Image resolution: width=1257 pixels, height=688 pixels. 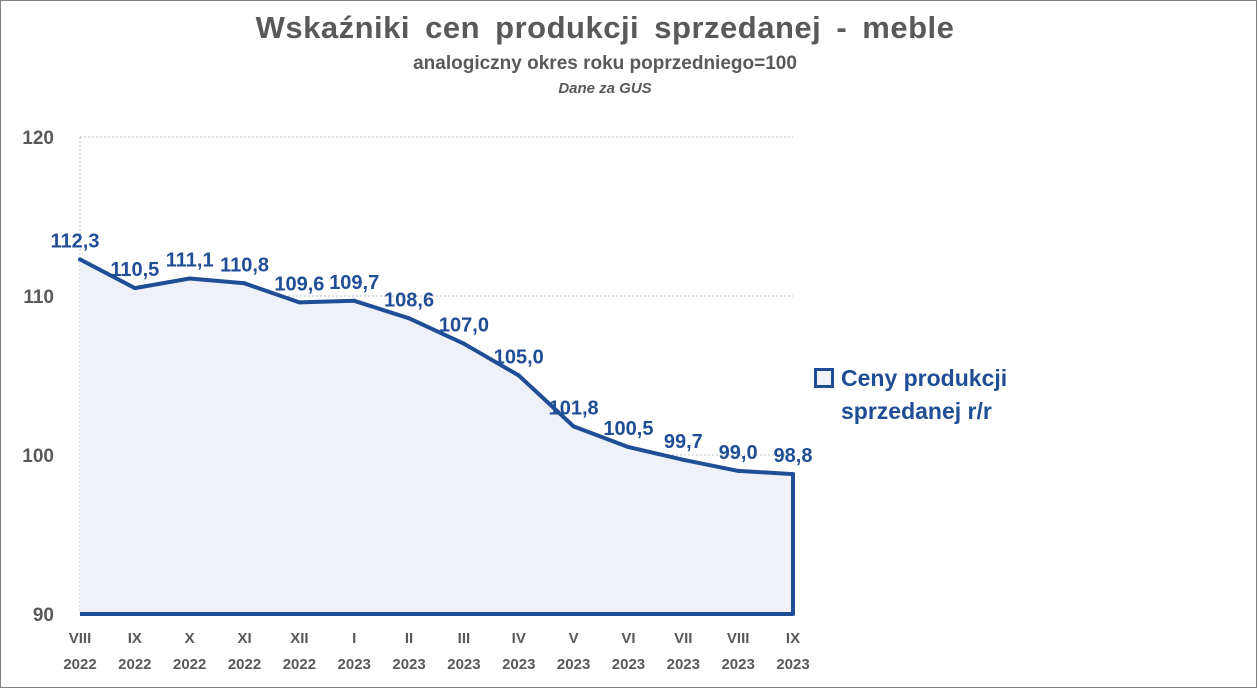 What do you see at coordinates (244, 638) in the screenshot?
I see `x-tick-label-month: XI` at bounding box center [244, 638].